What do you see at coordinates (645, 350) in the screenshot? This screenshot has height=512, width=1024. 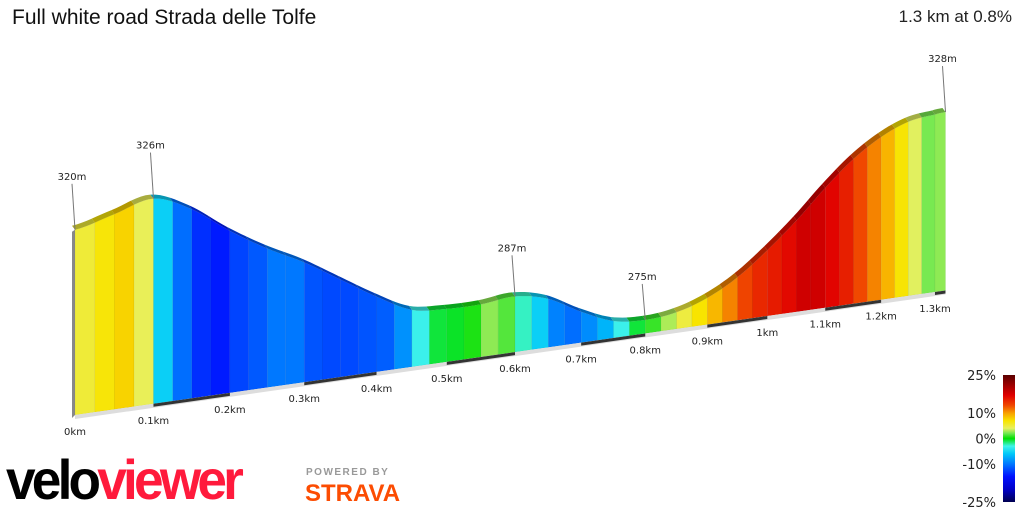 I see `x-tick-label: 0.8km` at bounding box center [645, 350].